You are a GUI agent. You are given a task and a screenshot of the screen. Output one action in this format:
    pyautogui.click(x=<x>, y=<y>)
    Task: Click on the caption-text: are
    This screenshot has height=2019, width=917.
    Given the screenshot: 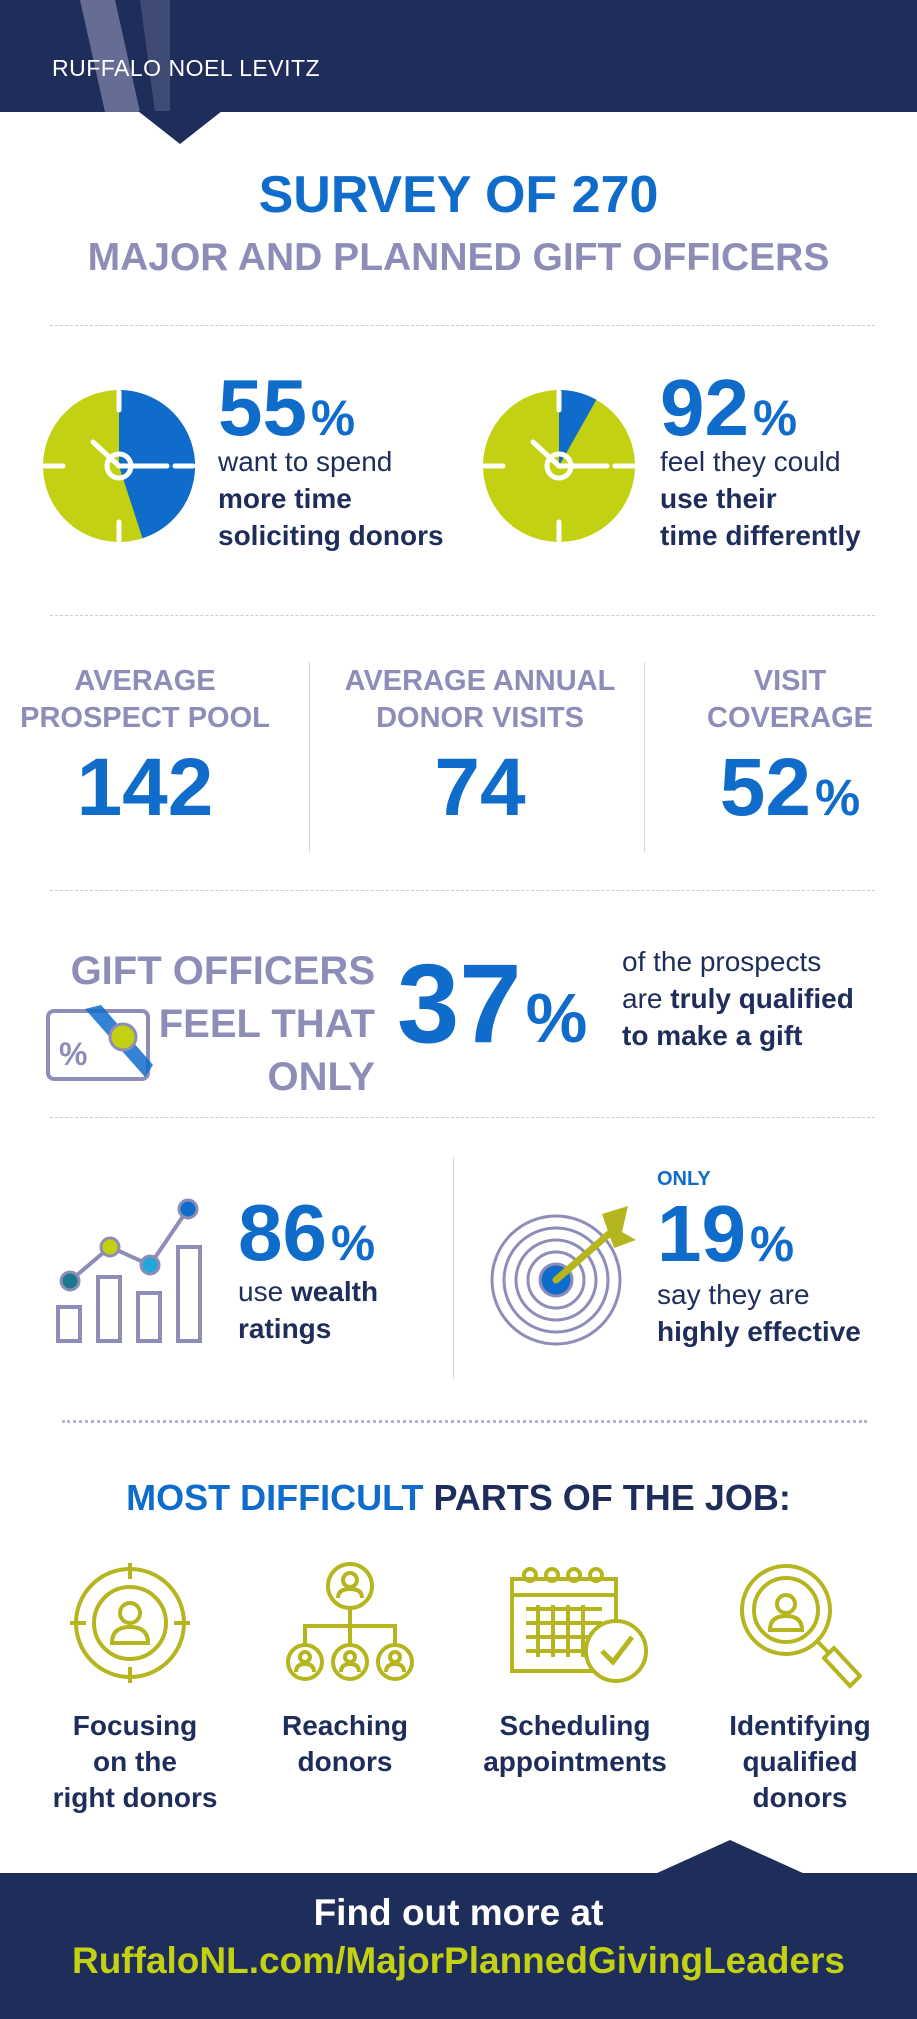 What is the action you would take?
    pyautogui.click(x=646, y=998)
    